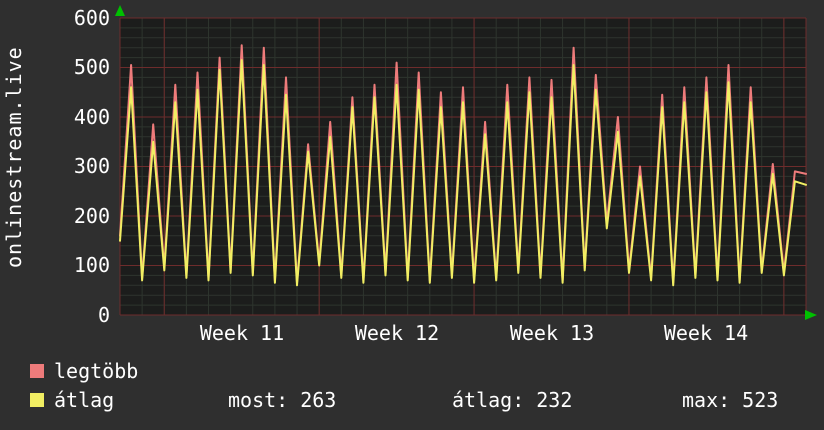 Image resolution: width=824 pixels, height=430 pixels. I want to click on legend-swatch-atlag, so click(37, 400).